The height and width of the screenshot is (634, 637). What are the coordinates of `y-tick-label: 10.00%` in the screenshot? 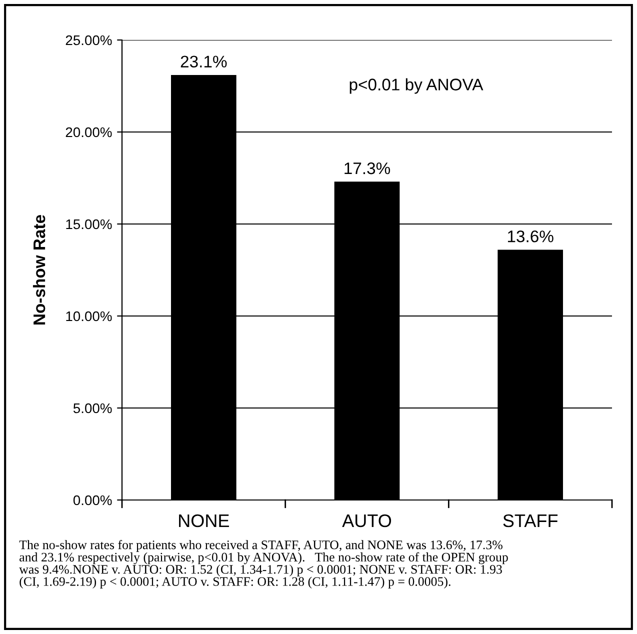 It's located at (89, 316).